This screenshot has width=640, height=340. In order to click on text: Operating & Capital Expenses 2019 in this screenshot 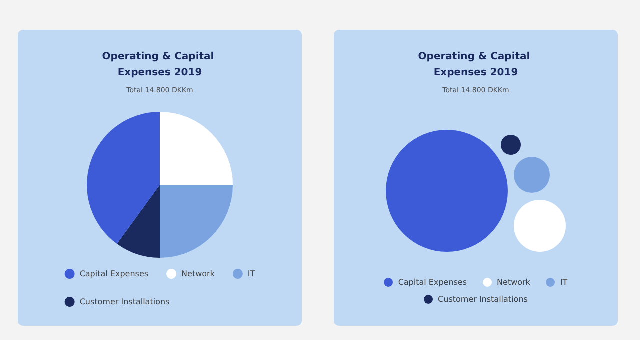, I will do `click(476, 65)`.